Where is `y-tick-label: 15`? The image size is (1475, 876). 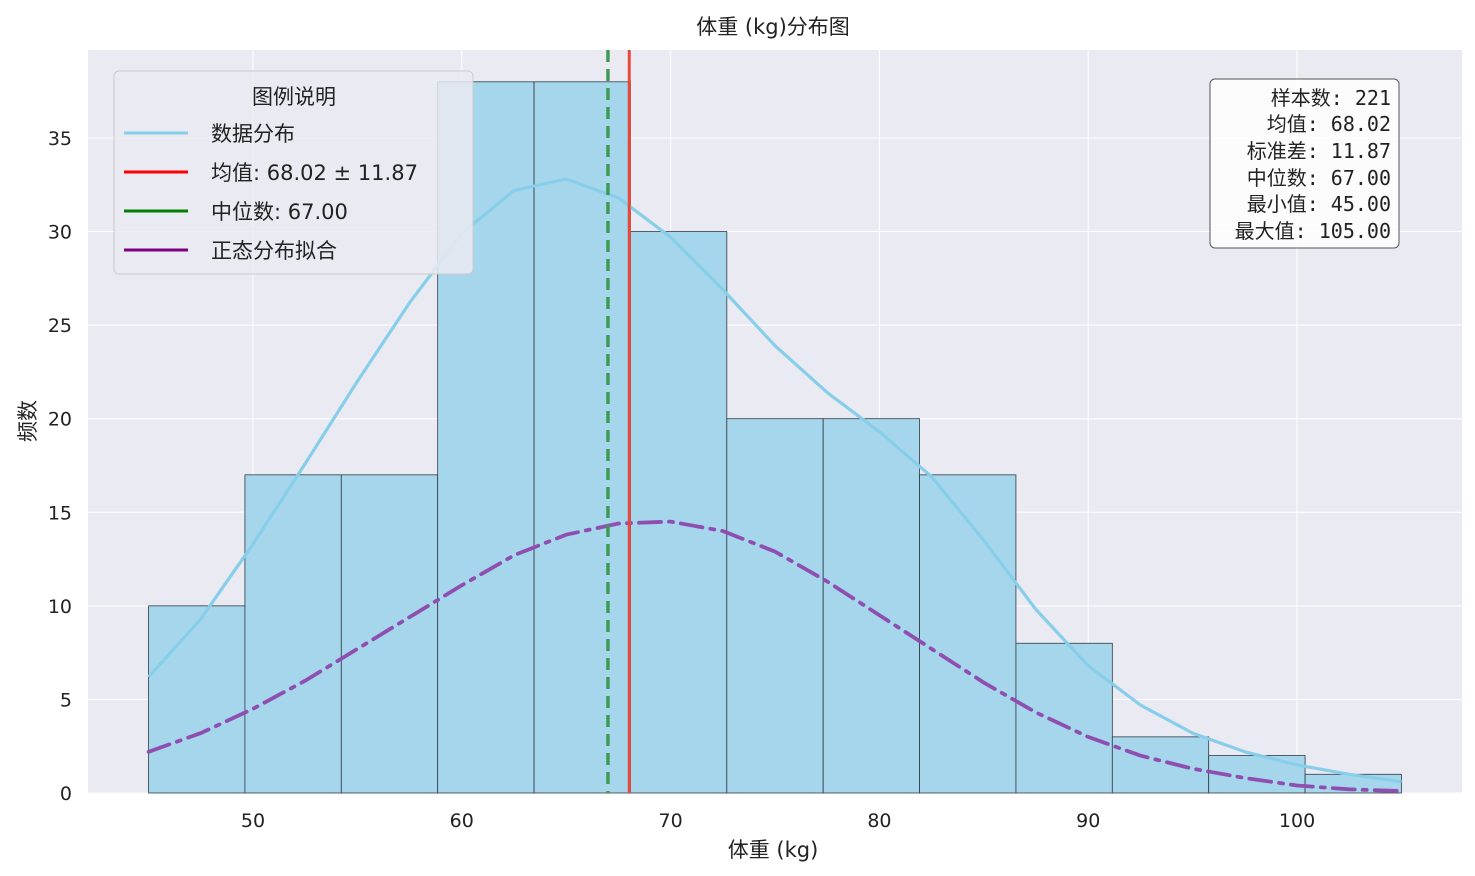 y-tick-label: 15 is located at coordinates (60, 513).